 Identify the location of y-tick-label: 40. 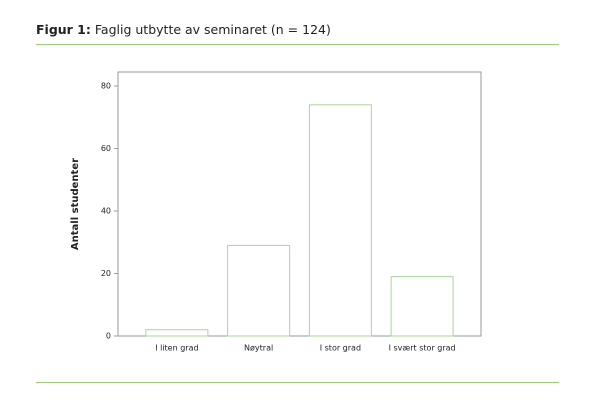
(106, 211).